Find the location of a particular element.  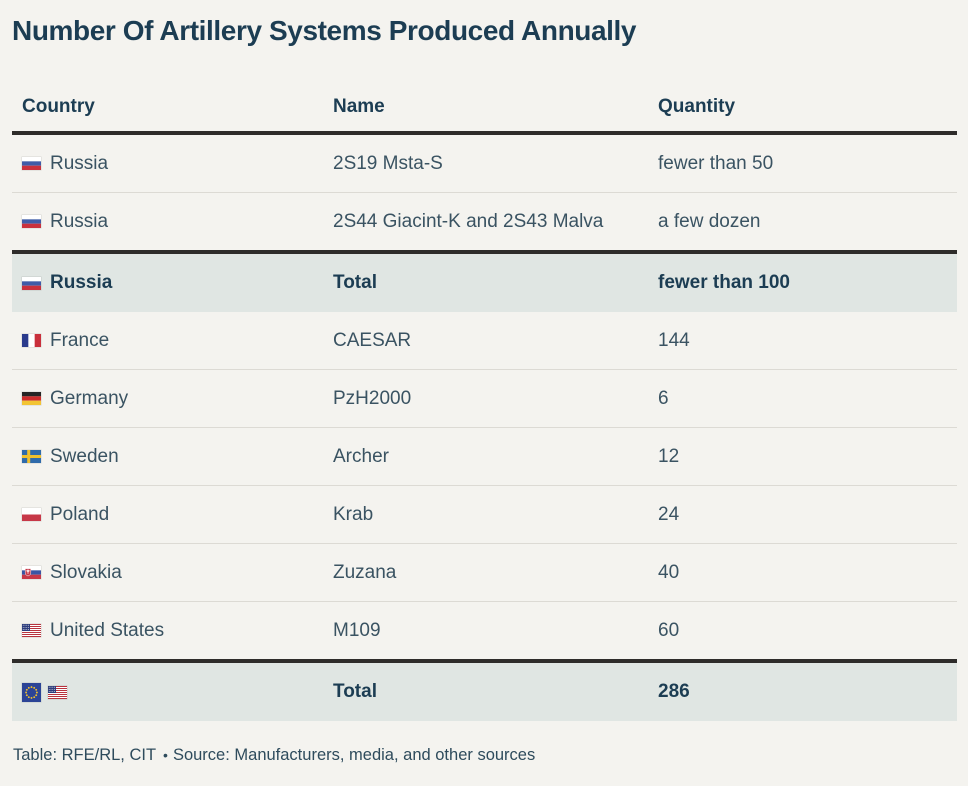

quantity-cell: 24 is located at coordinates (669, 514).